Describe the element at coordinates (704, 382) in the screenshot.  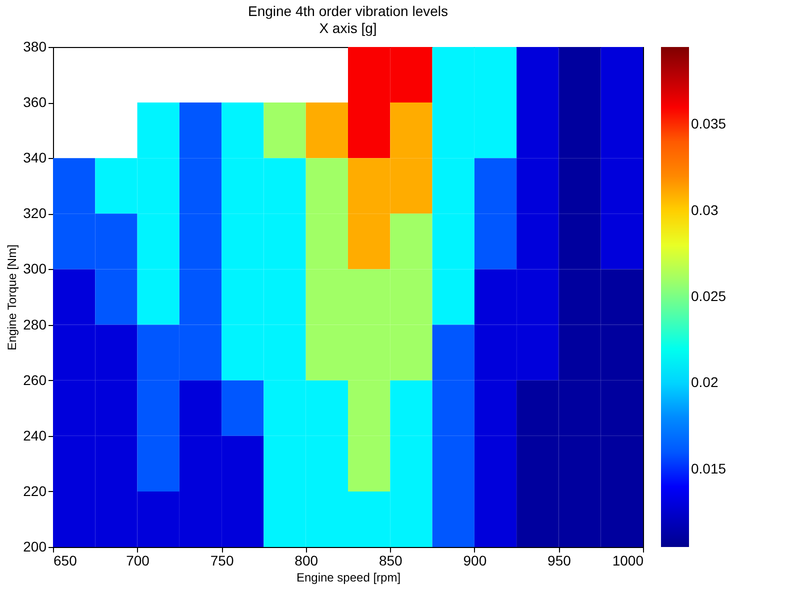
I see `color-bar-label: 0.02` at that location.